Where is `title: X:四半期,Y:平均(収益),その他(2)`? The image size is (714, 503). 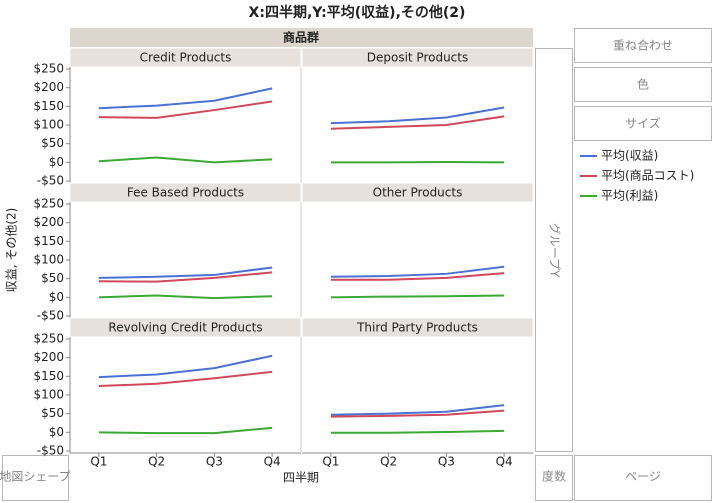 title: X:四半期,Y:平均(収益),その他(2) is located at coordinates (357, 12).